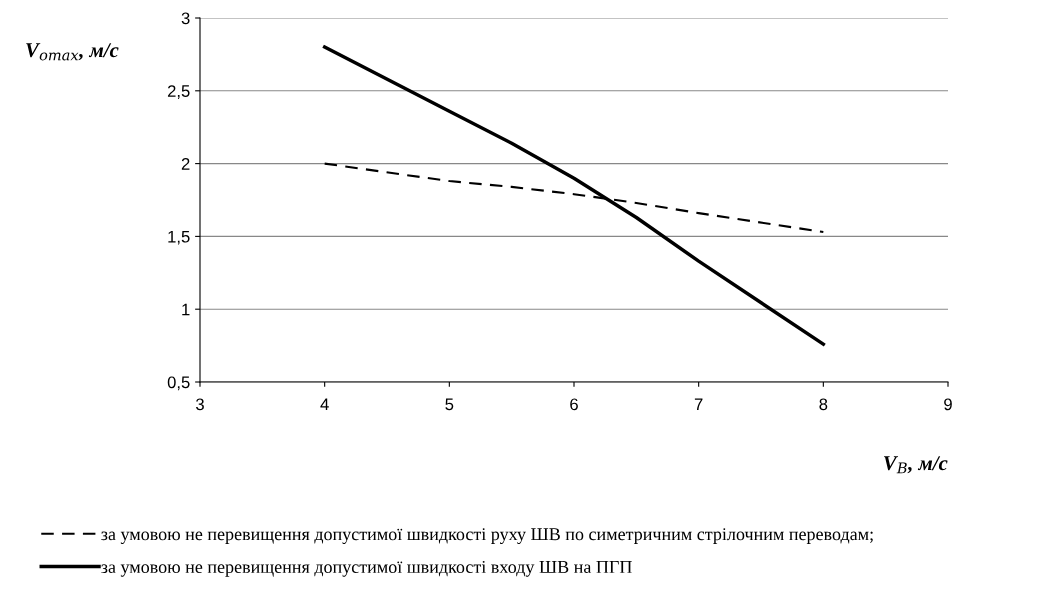  I want to click on x-tick-label: 8, so click(823, 404).